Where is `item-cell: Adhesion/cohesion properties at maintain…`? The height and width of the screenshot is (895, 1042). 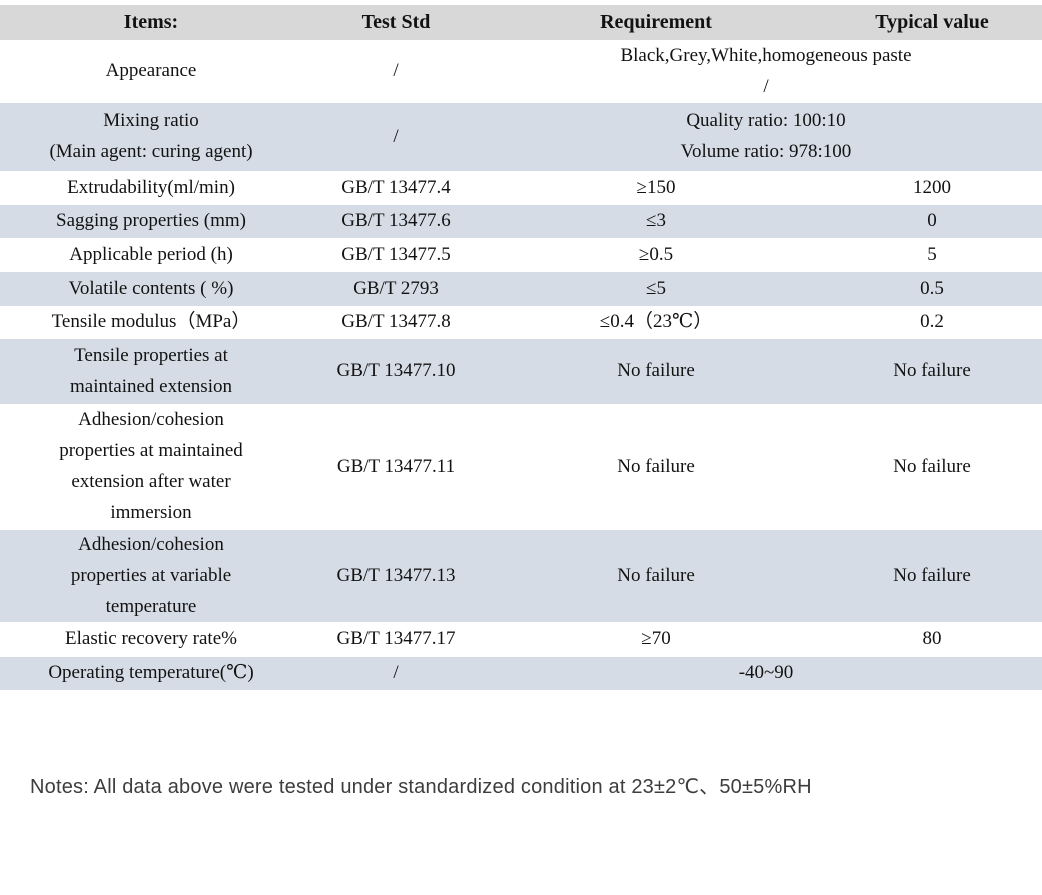
item-cell: Adhesion/cohesion properties at maintain… is located at coordinates (151, 466).